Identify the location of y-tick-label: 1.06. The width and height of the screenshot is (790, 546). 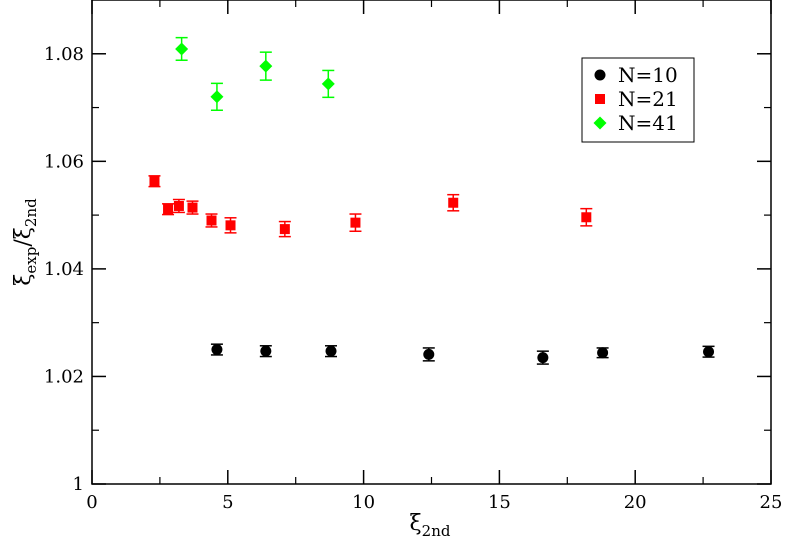
(64, 161).